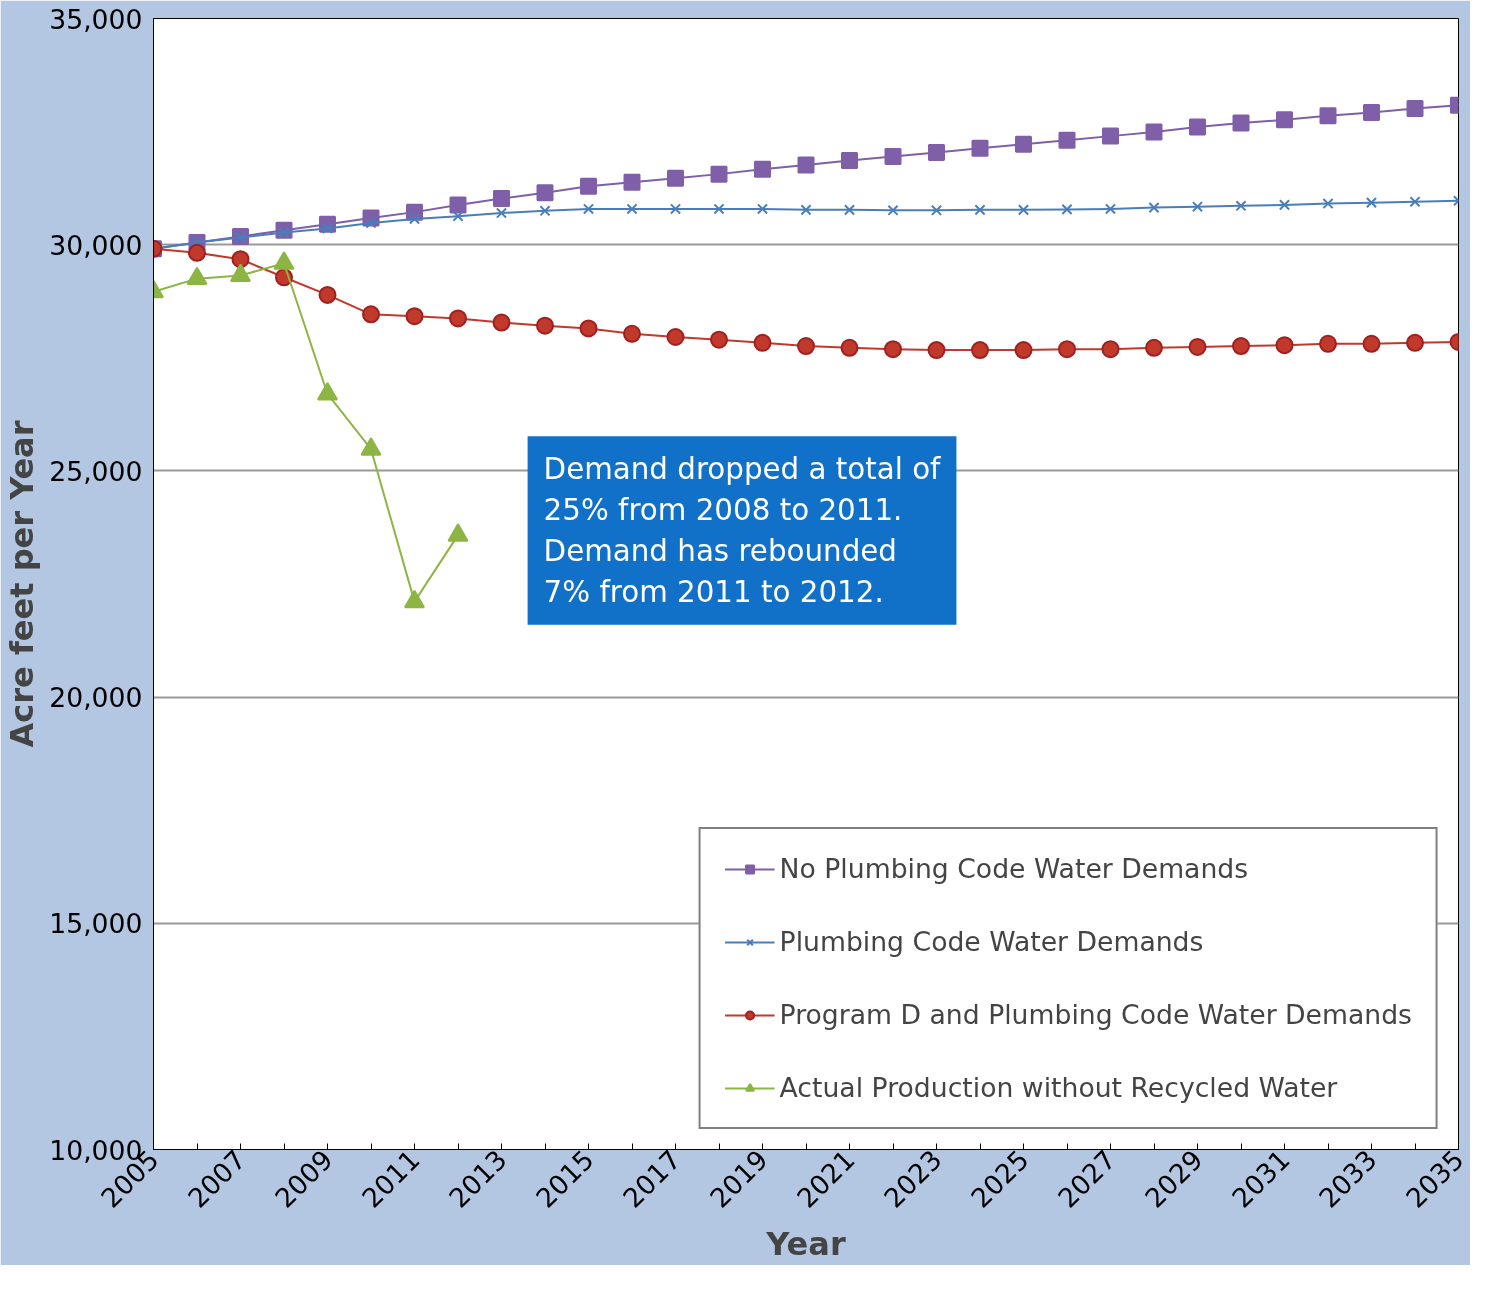  I want to click on x-axis-title: Year, so click(805, 1243).